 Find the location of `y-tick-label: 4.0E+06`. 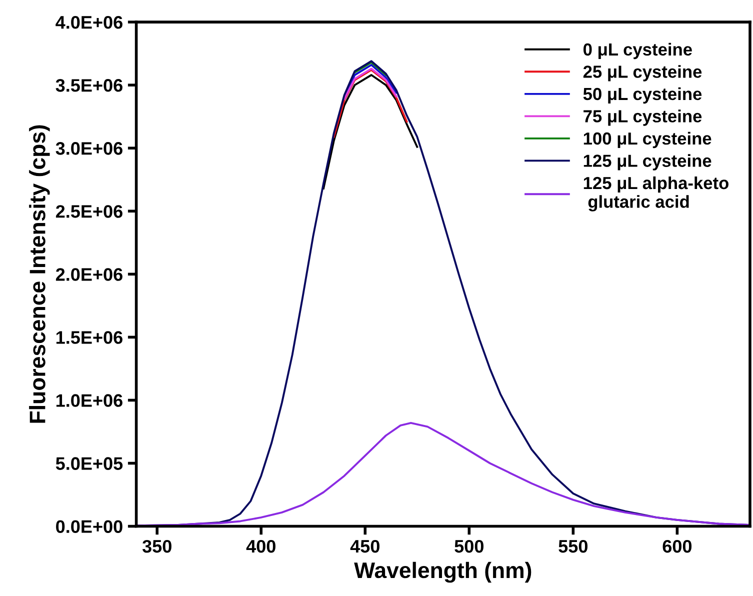

y-tick-label: 4.0E+06 is located at coordinates (89, 22).